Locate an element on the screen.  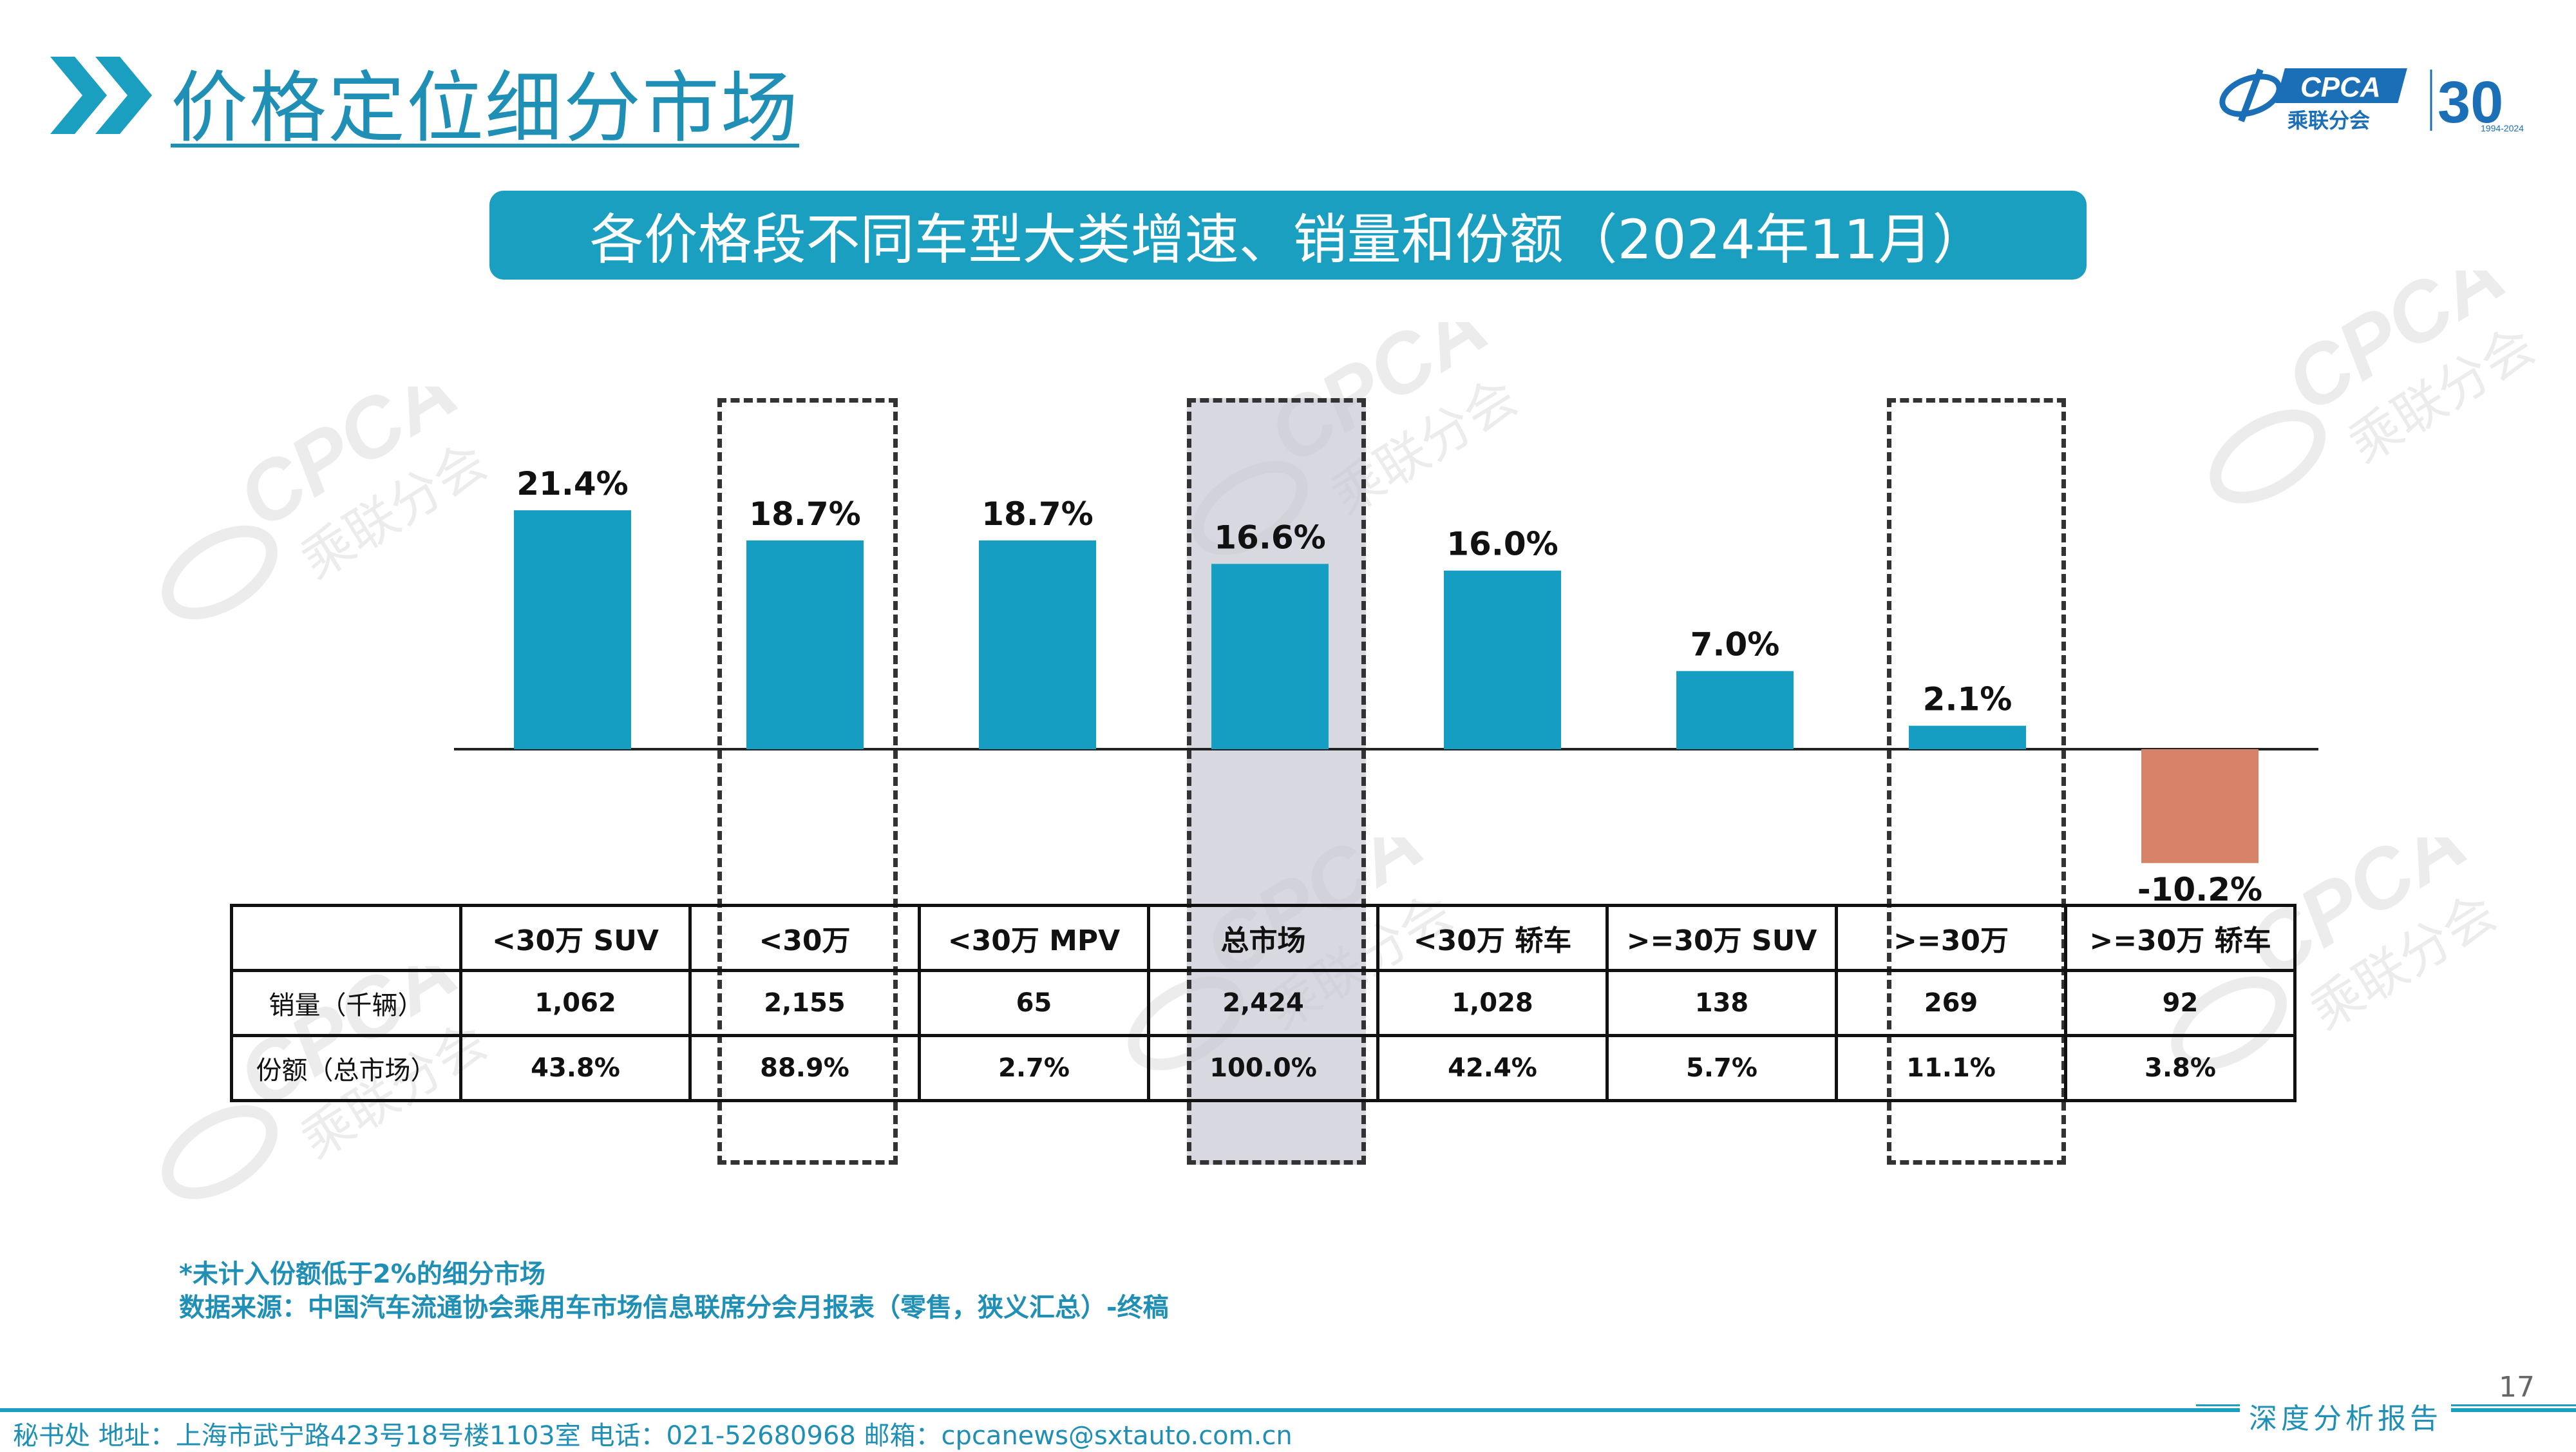
table-cell: 65 is located at coordinates (1034, 1003).